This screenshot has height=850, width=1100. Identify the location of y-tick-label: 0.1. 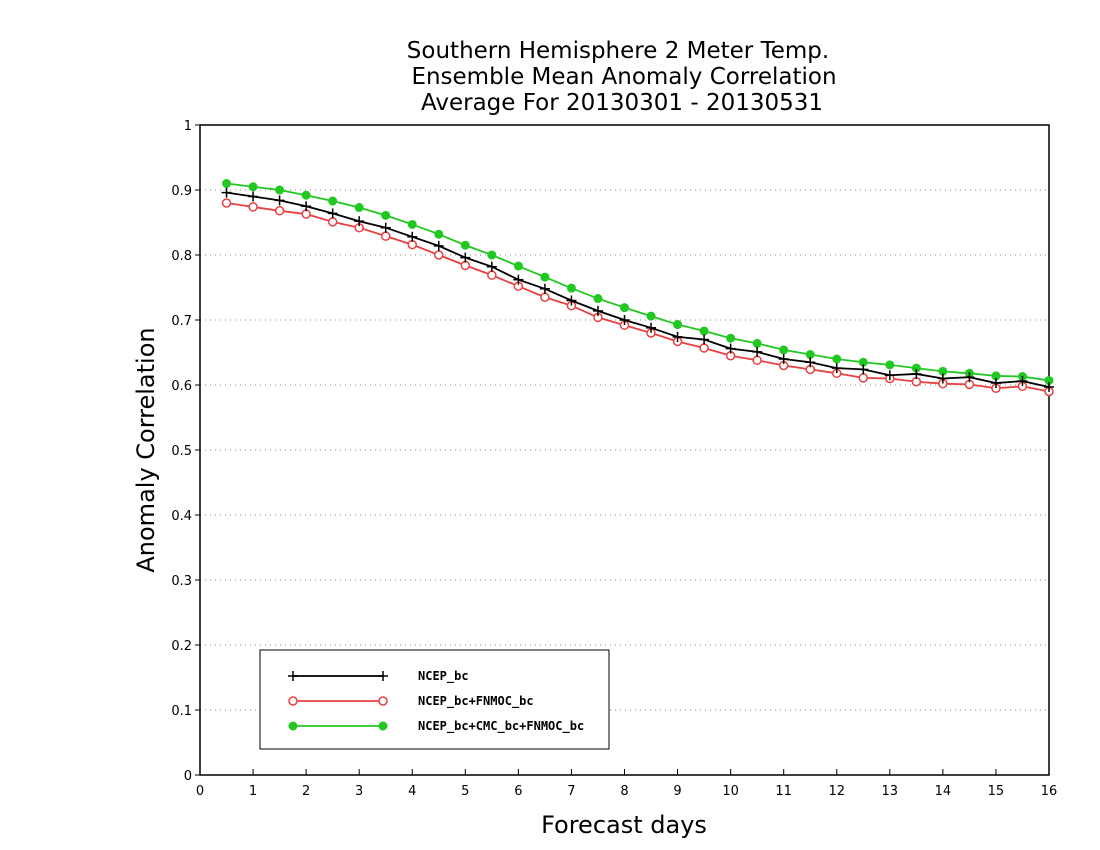
(181, 711).